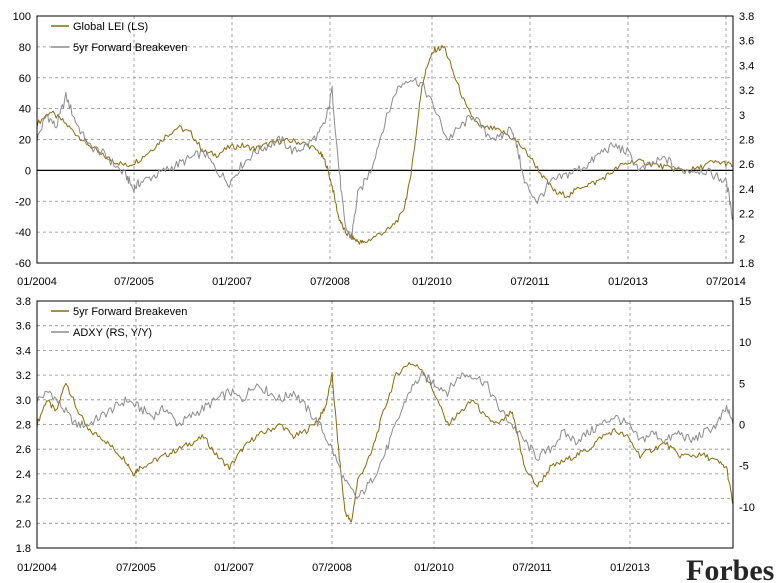 The height and width of the screenshot is (583, 783). I want to click on y-left-tick-label: 80, so click(25, 48).